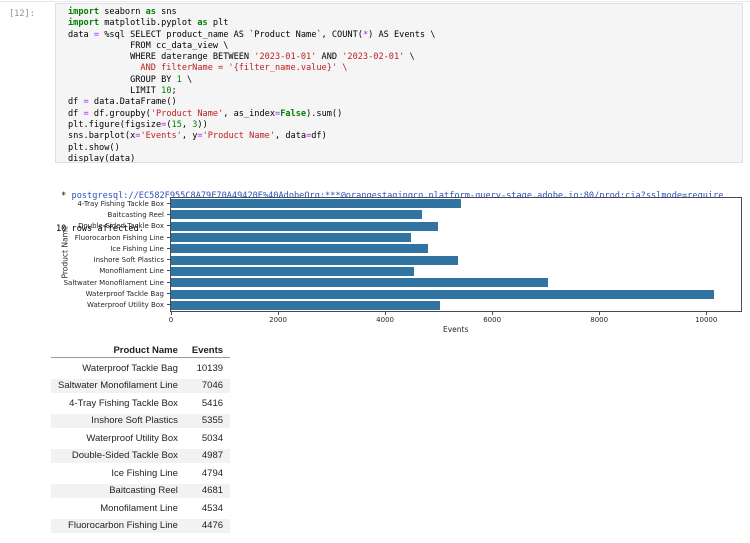  I want to click on code-line: GROUP BY 1 \, so click(130, 79).